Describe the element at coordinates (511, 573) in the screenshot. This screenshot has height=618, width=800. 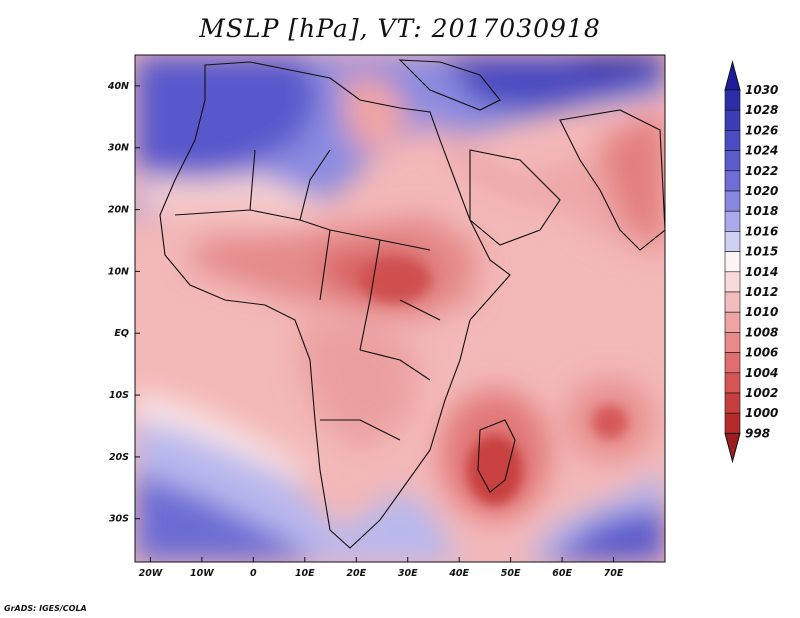
I see `x-tick-label: 50E` at that location.